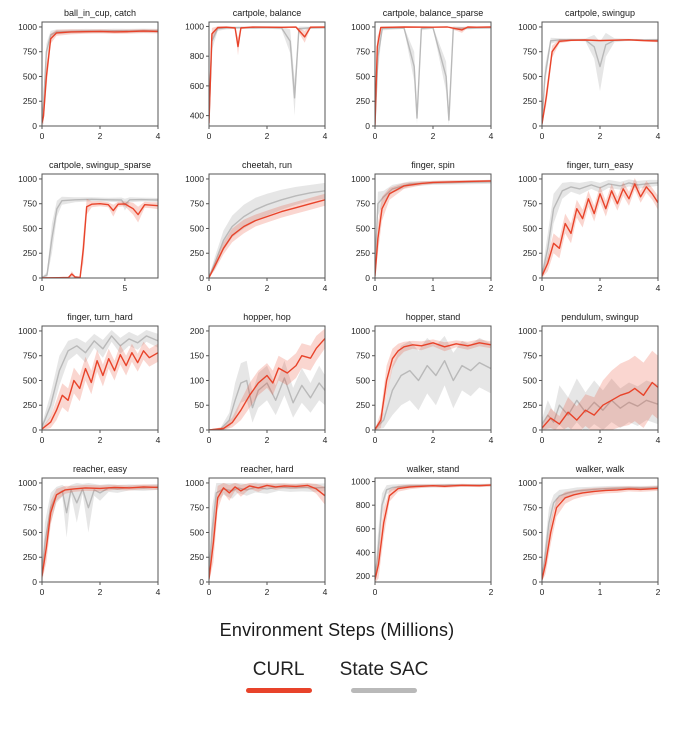 This screenshot has width=674, height=749. I want to click on subplot-cell-hopper-hop: hopper, hop 0 2 4 0 50 100 150 200, so click(253, 385).